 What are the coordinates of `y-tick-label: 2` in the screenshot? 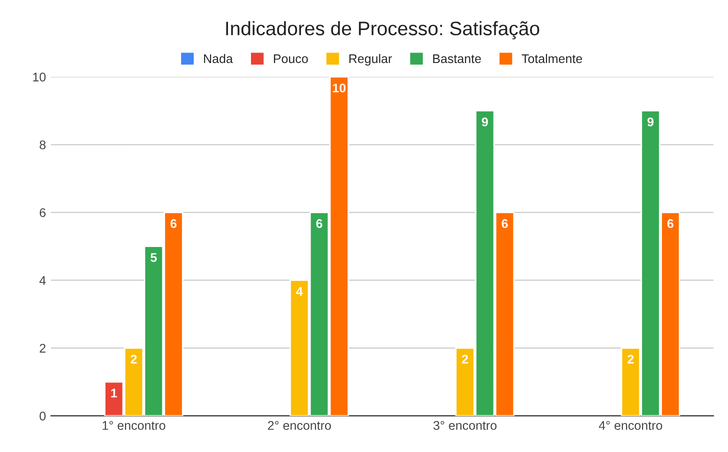 It's located at (43, 348).